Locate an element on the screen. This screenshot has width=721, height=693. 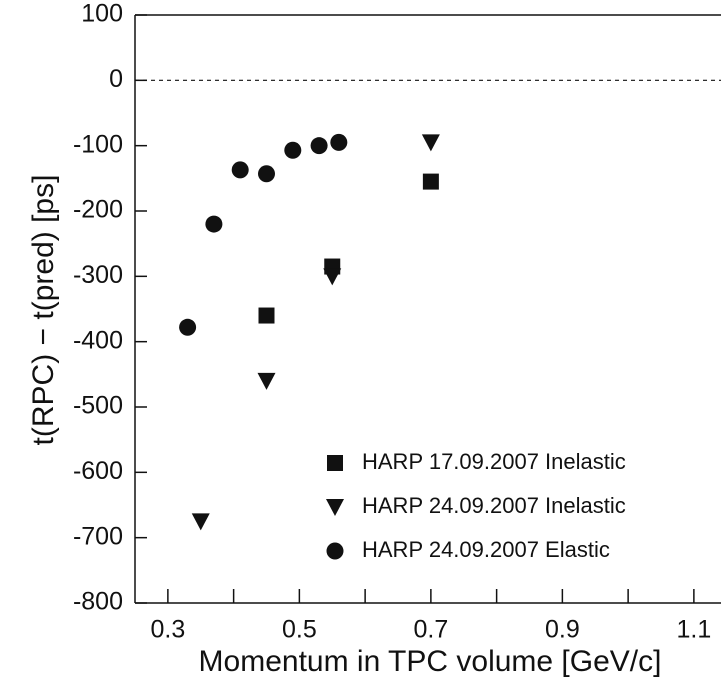
y-tick-label: -600 is located at coordinates (98, 471).